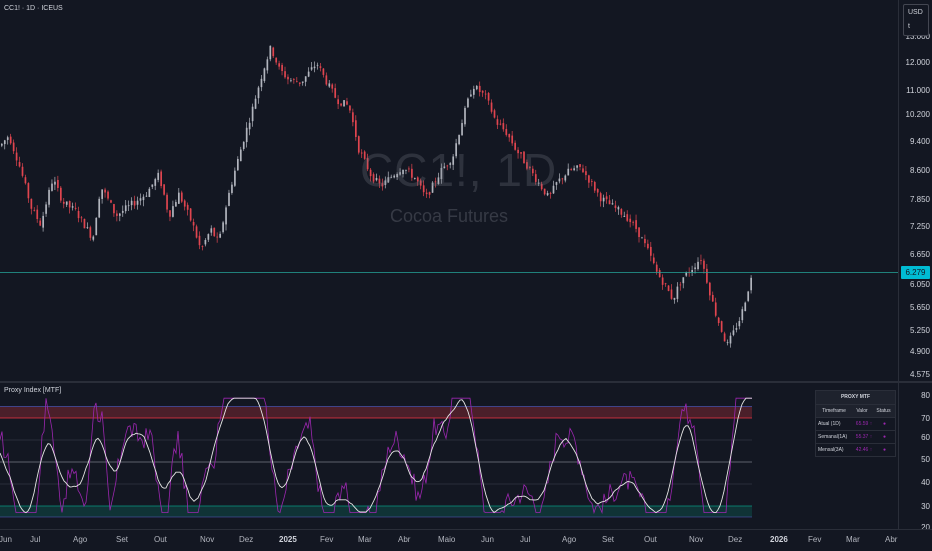 This screenshot has width=932, height=551. I want to click on time-tick: Out, so click(650, 539).